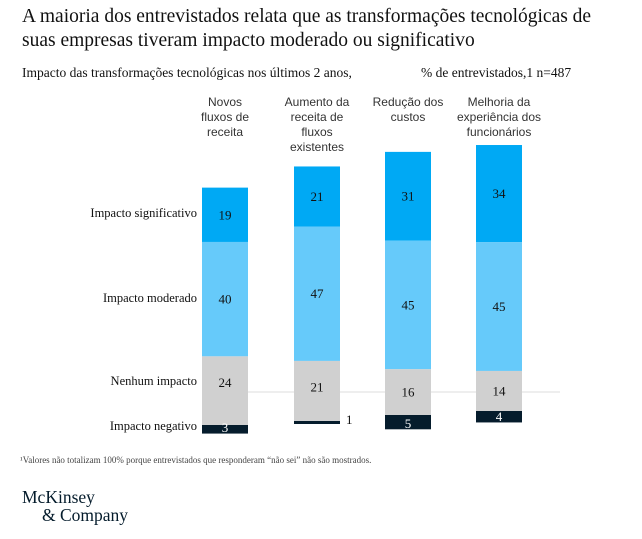  What do you see at coordinates (317, 102) in the screenshot?
I see `category-label-line: Aumento da` at bounding box center [317, 102].